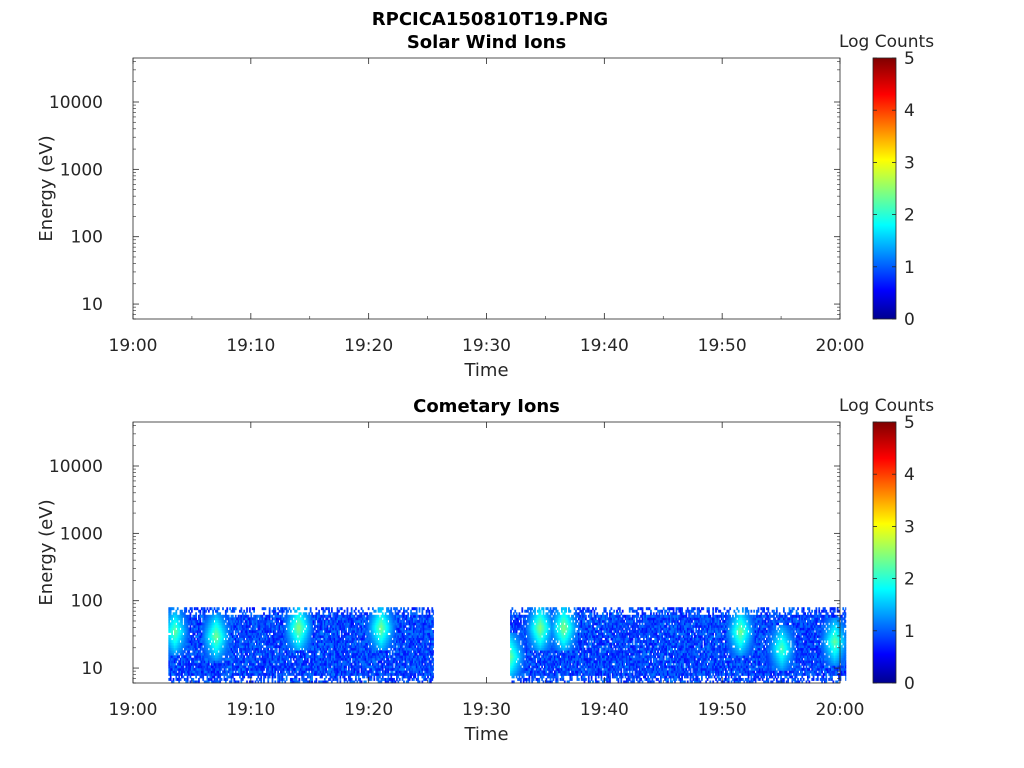 This screenshot has height=768, width=1024. What do you see at coordinates (840, 346) in the screenshot?
I see `x-tick-label: 20:00` at bounding box center [840, 346].